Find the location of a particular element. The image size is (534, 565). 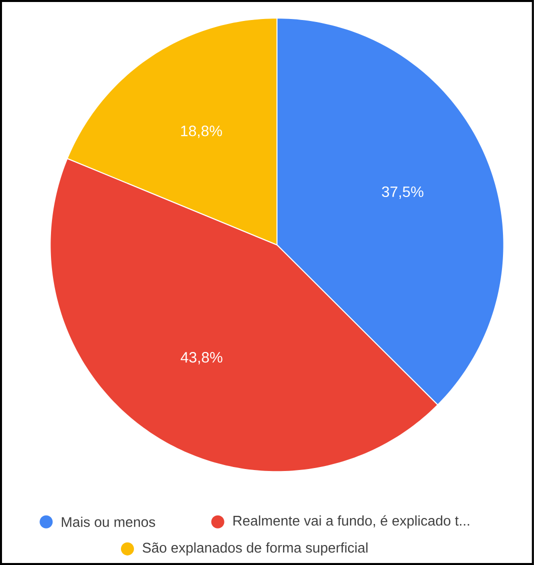

legend-label: Mais ou menos is located at coordinates (109, 521).